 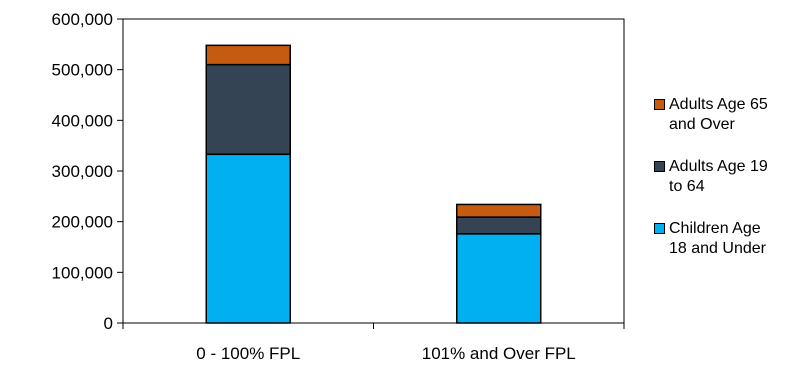 I want to click on y-tick-label: 0, so click(x=108, y=323).